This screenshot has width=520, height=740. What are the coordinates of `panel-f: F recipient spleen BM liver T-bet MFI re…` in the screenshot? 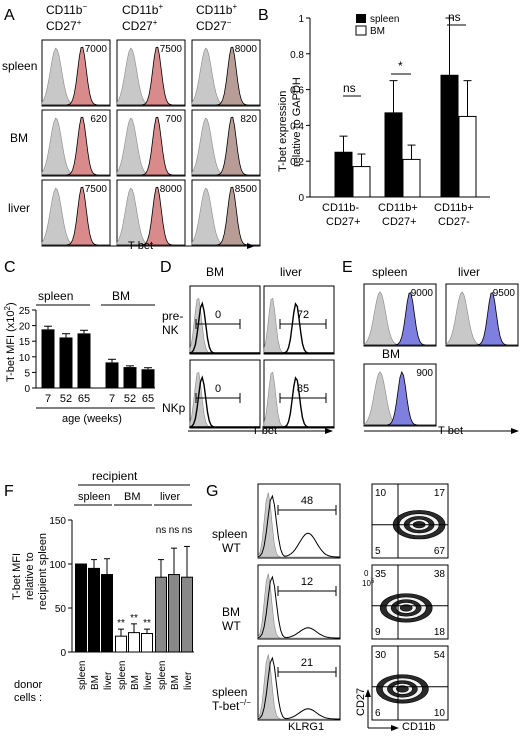 It's located at (99, 586).